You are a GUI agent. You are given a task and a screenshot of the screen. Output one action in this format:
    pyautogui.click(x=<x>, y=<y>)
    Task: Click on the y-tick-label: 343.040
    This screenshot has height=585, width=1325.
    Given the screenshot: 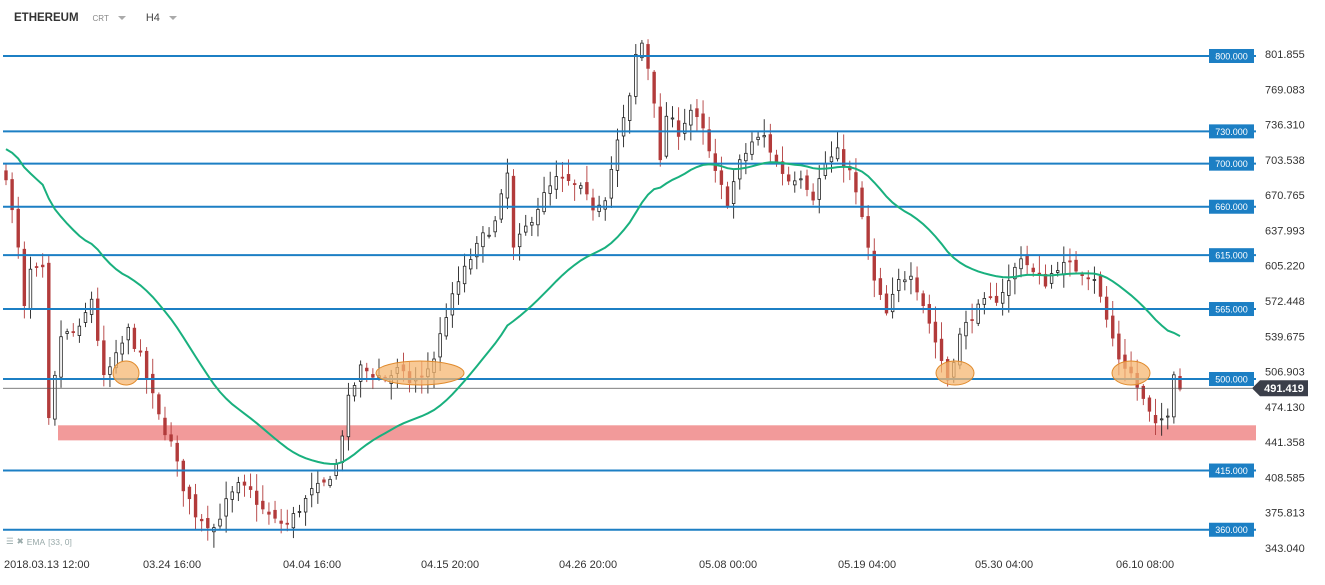 What is the action you would take?
    pyautogui.click(x=1285, y=549)
    